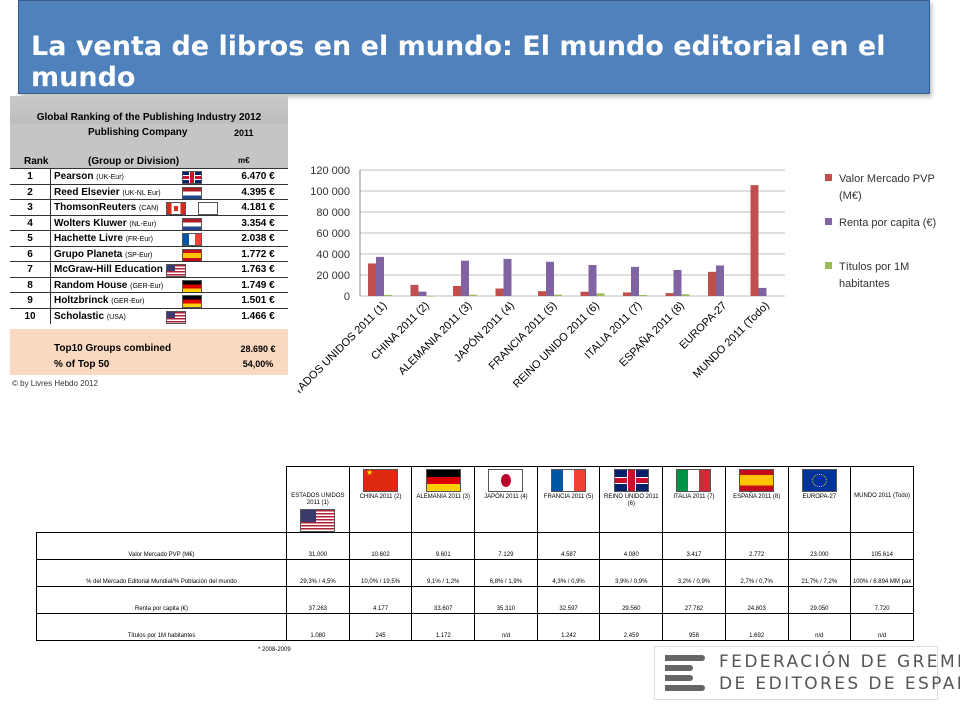 This screenshot has height=720, width=960. I want to click on company-region: (NL-Eur), so click(143, 224).